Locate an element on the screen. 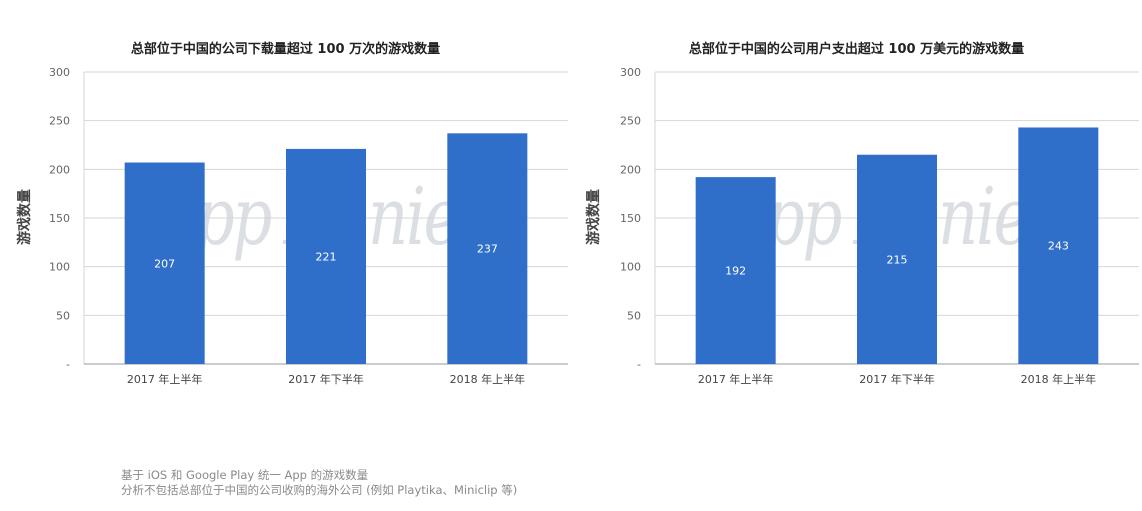 The width and height of the screenshot is (1142, 511). bar-value-label: 237 is located at coordinates (487, 249).